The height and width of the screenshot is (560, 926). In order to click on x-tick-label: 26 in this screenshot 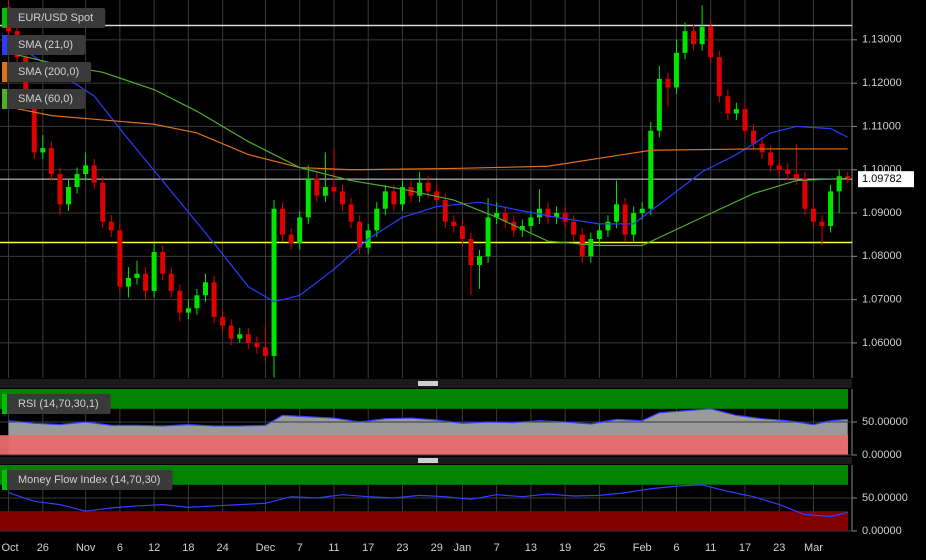, I will do `click(43, 548)`.